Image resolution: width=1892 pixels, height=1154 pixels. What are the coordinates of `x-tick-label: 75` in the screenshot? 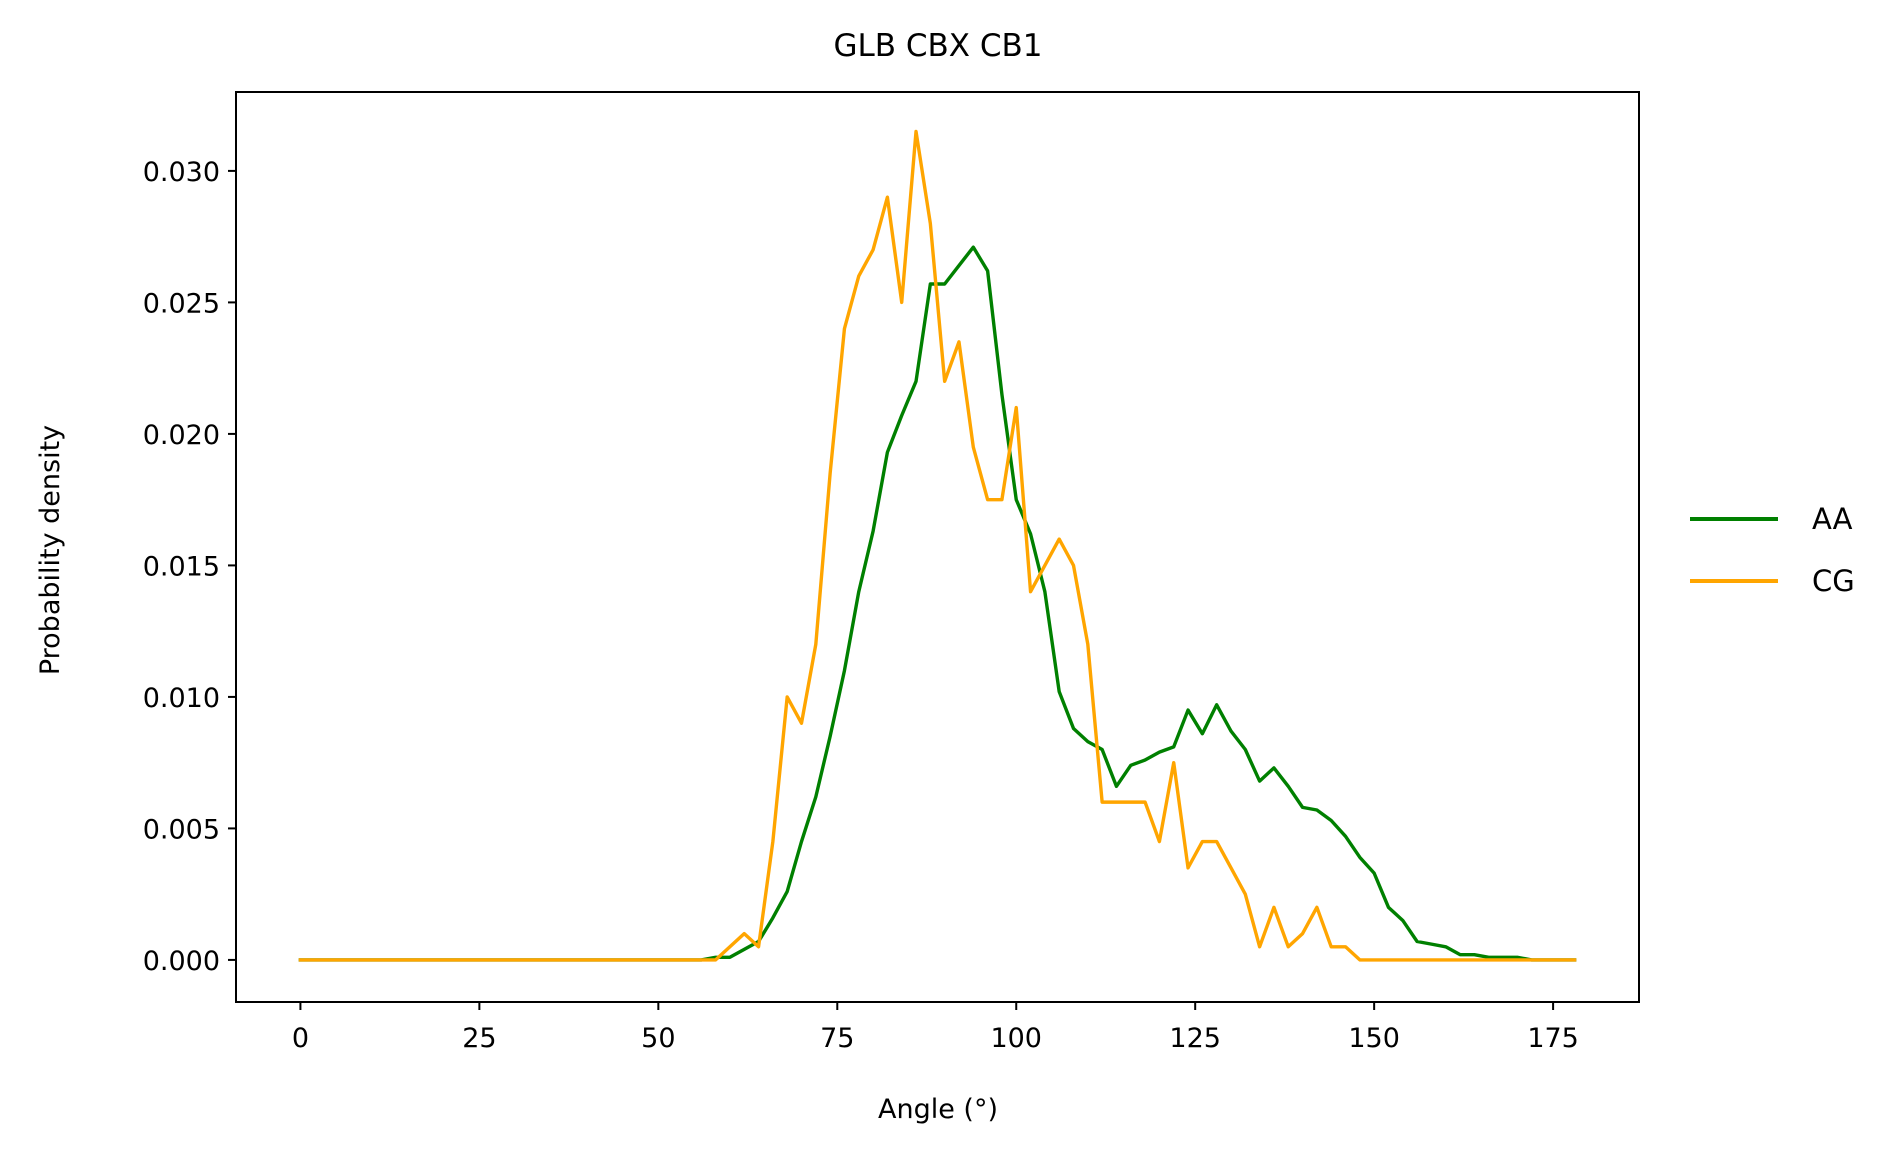 It's located at (837, 1038).